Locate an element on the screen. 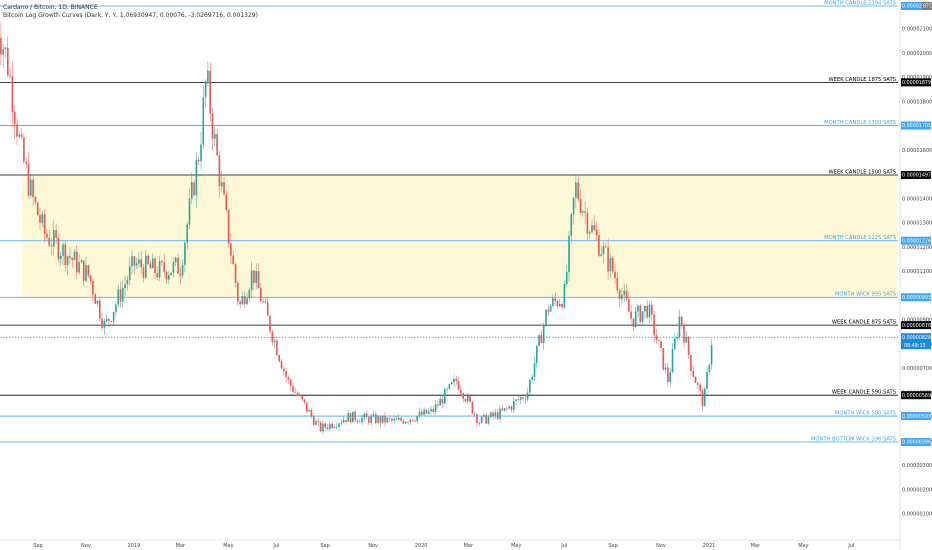  level-label-9: MONTH BOTTOM WICK 396 SATS is located at coordinates (853, 440).